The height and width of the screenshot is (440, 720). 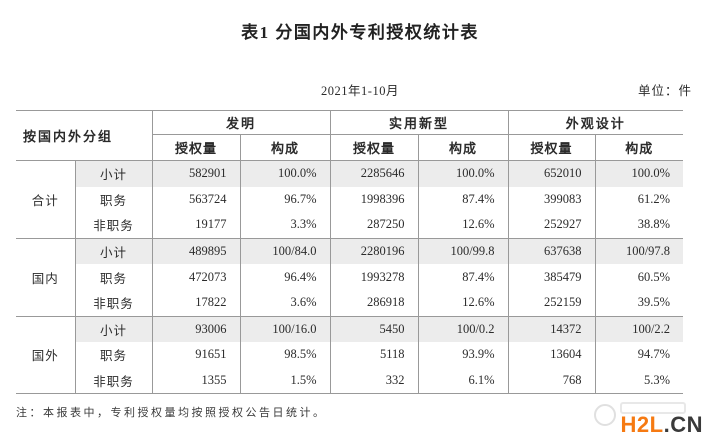 What do you see at coordinates (639, 355) in the screenshot?
I see `data-cell: 94.7%` at bounding box center [639, 355].